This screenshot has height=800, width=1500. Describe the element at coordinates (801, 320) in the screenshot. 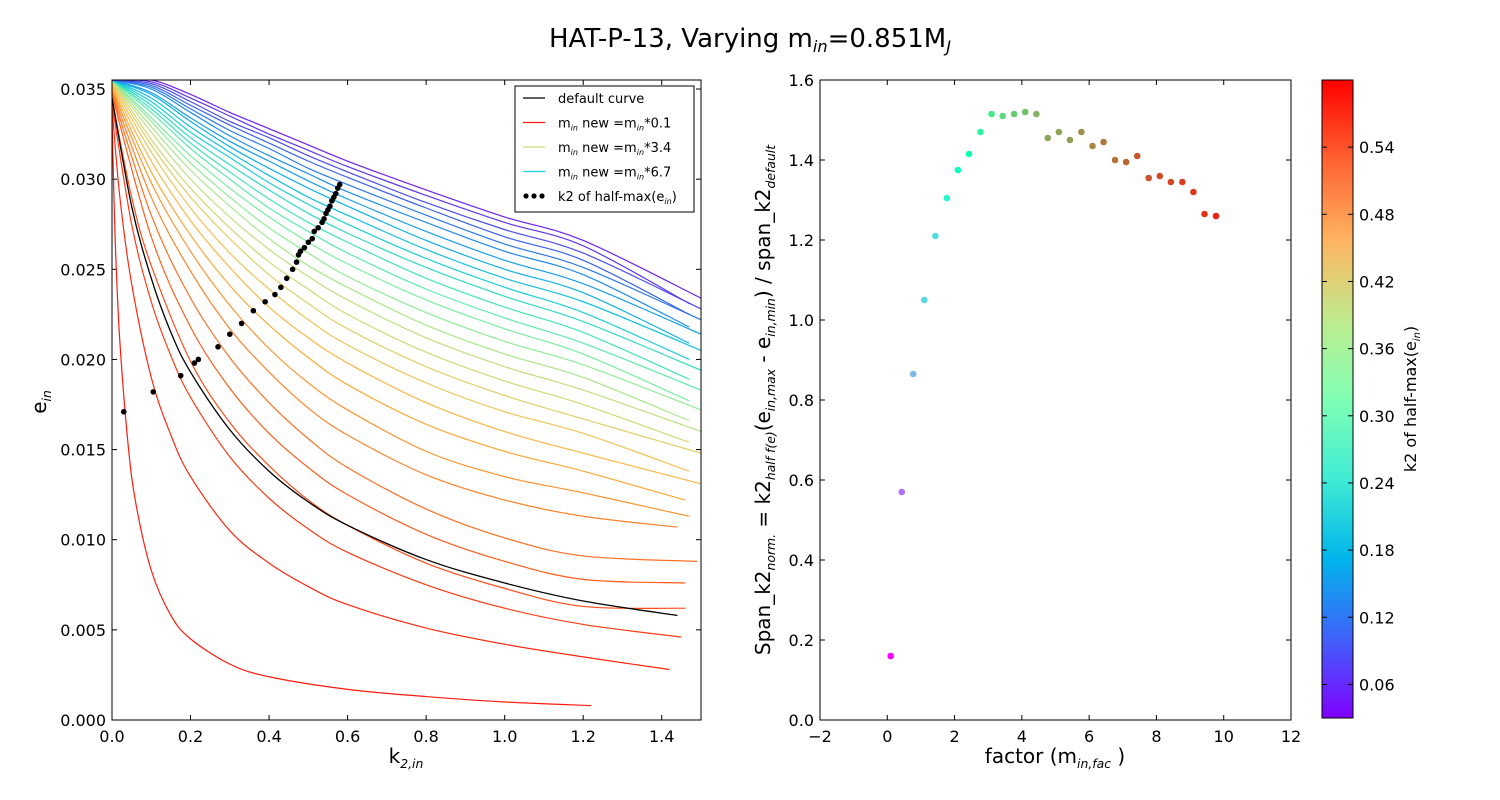

I see `y-tick-label: 1.0` at that location.